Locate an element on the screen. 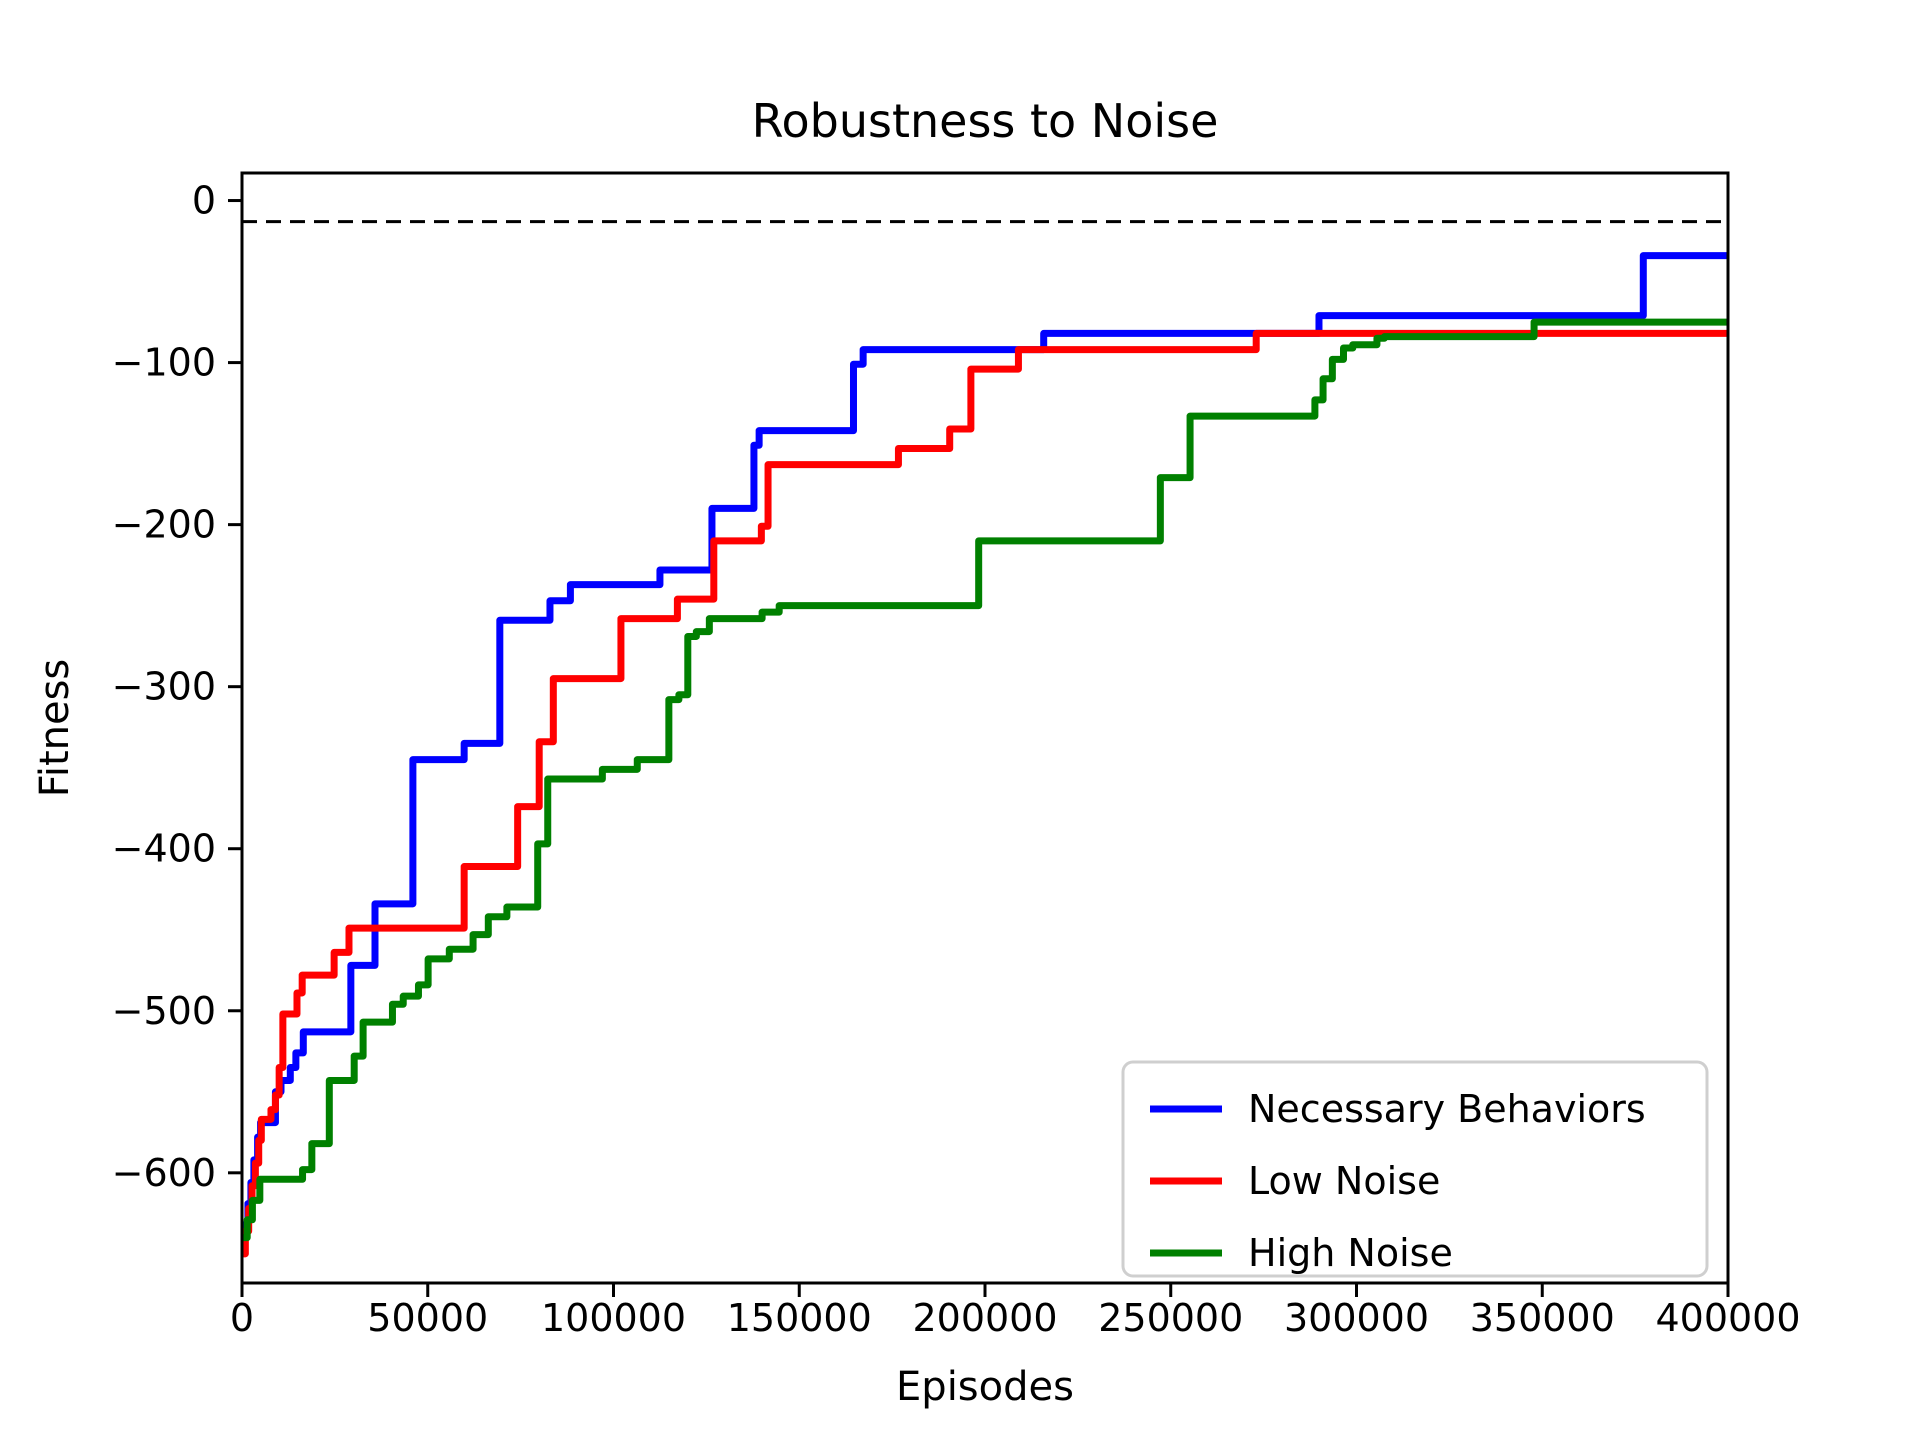 The width and height of the screenshot is (1920, 1440). y-tick-label: −300 is located at coordinates (164, 687).